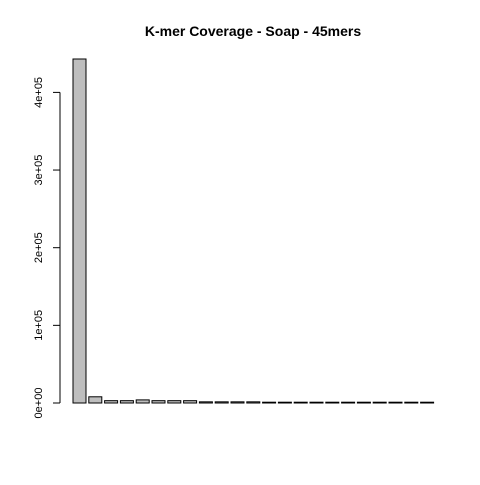  Describe the element at coordinates (39, 247) in the screenshot. I see `y-tick-label: 2e+05` at that location.